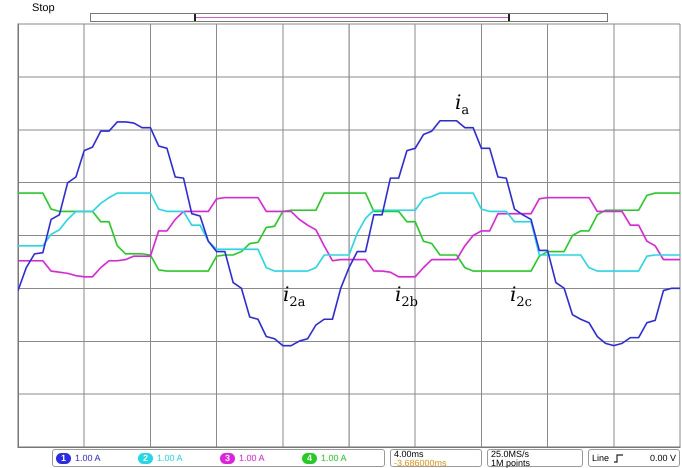  What do you see at coordinates (64, 458) in the screenshot?
I see `text: 1` at bounding box center [64, 458].